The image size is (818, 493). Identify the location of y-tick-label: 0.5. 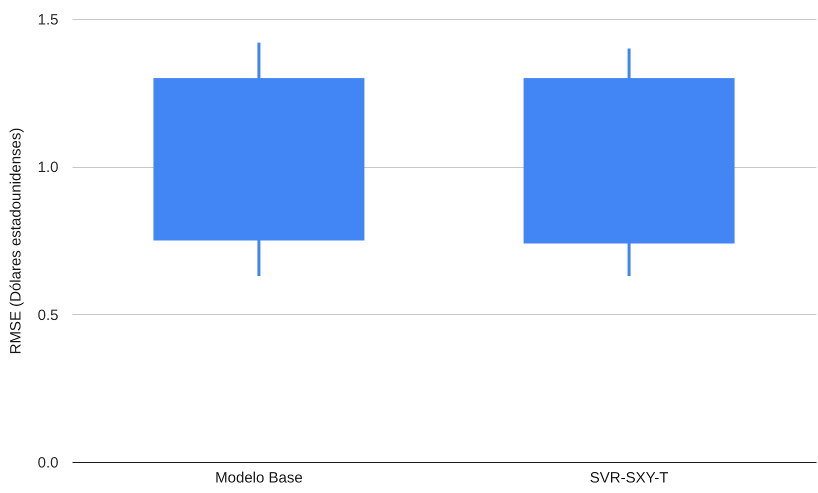
(48, 315).